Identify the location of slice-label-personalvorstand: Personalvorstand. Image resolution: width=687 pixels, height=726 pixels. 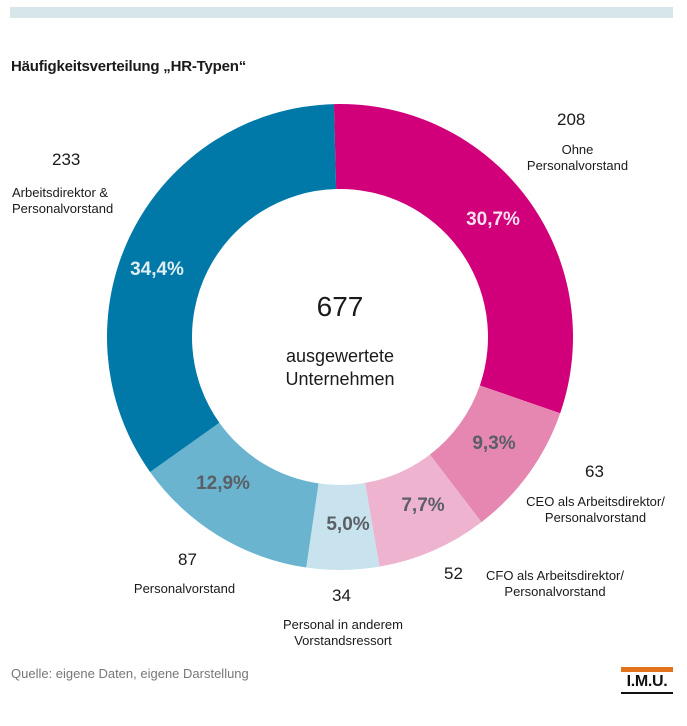
(184, 589).